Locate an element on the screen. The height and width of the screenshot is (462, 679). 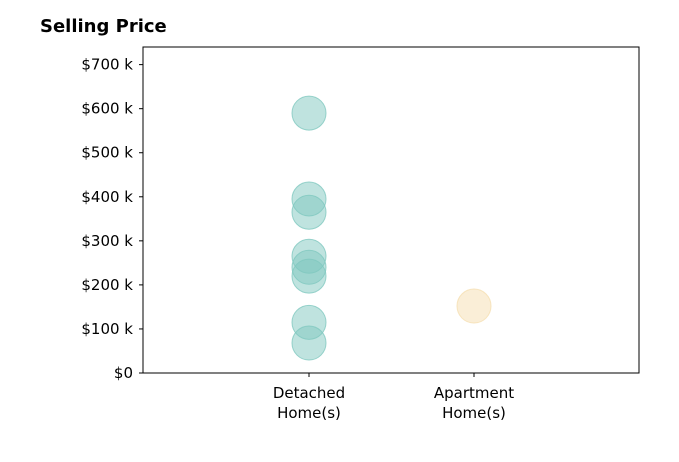
y-tick-label: $100 k is located at coordinates (107, 329).